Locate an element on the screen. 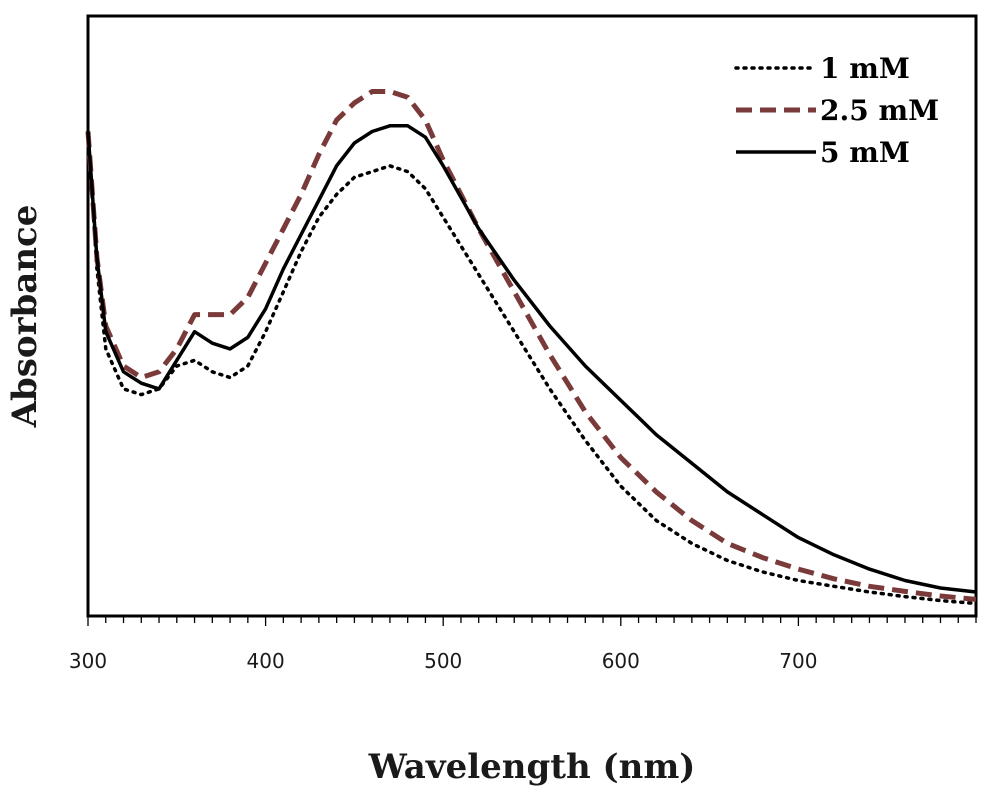 This screenshot has width=1000, height=794. legend: 1 mM 2.5 mM 5 mM is located at coordinates (836, 110).